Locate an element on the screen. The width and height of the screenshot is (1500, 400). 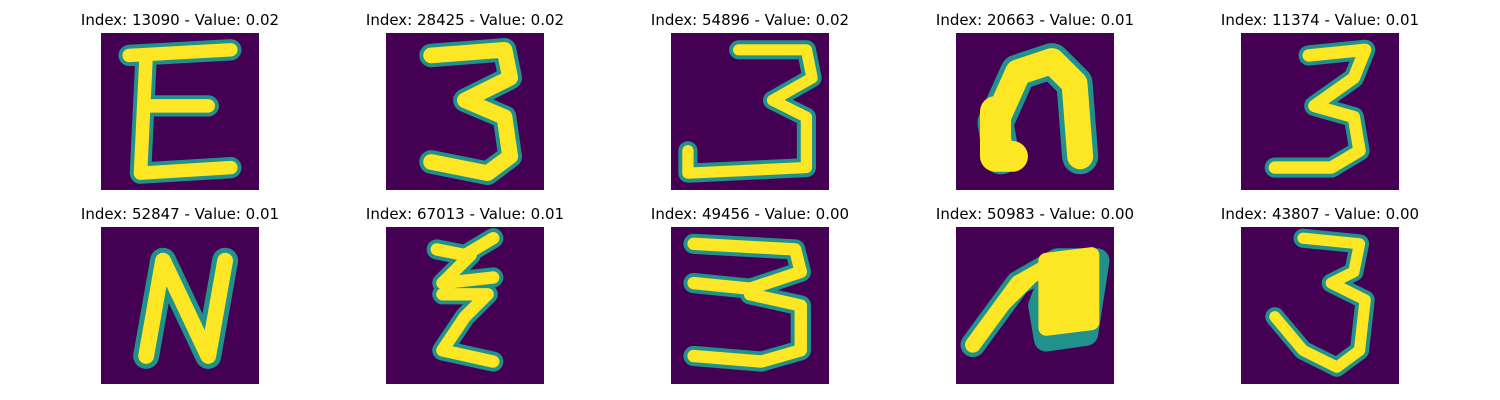
panel: Index: 54896 - Value: 0.02 is located at coordinates (750, 100).